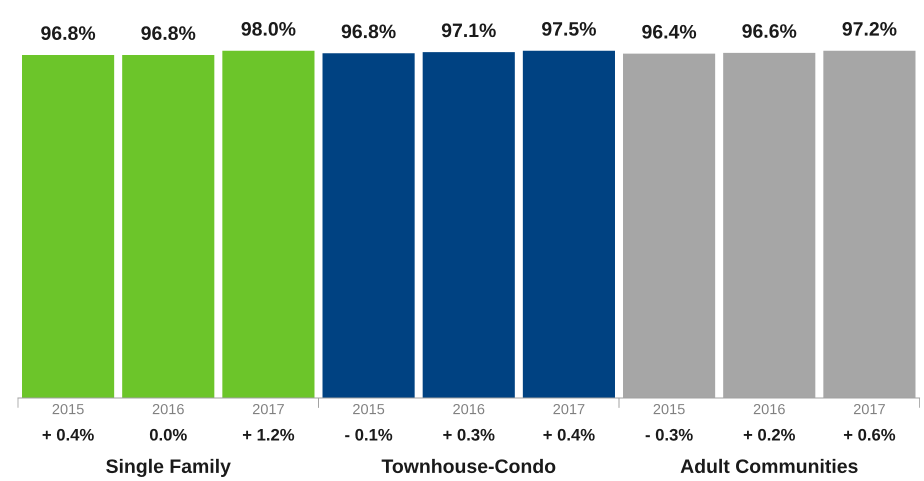  Describe the element at coordinates (869, 29) in the screenshot. I see `data-label: 97.2%` at that location.